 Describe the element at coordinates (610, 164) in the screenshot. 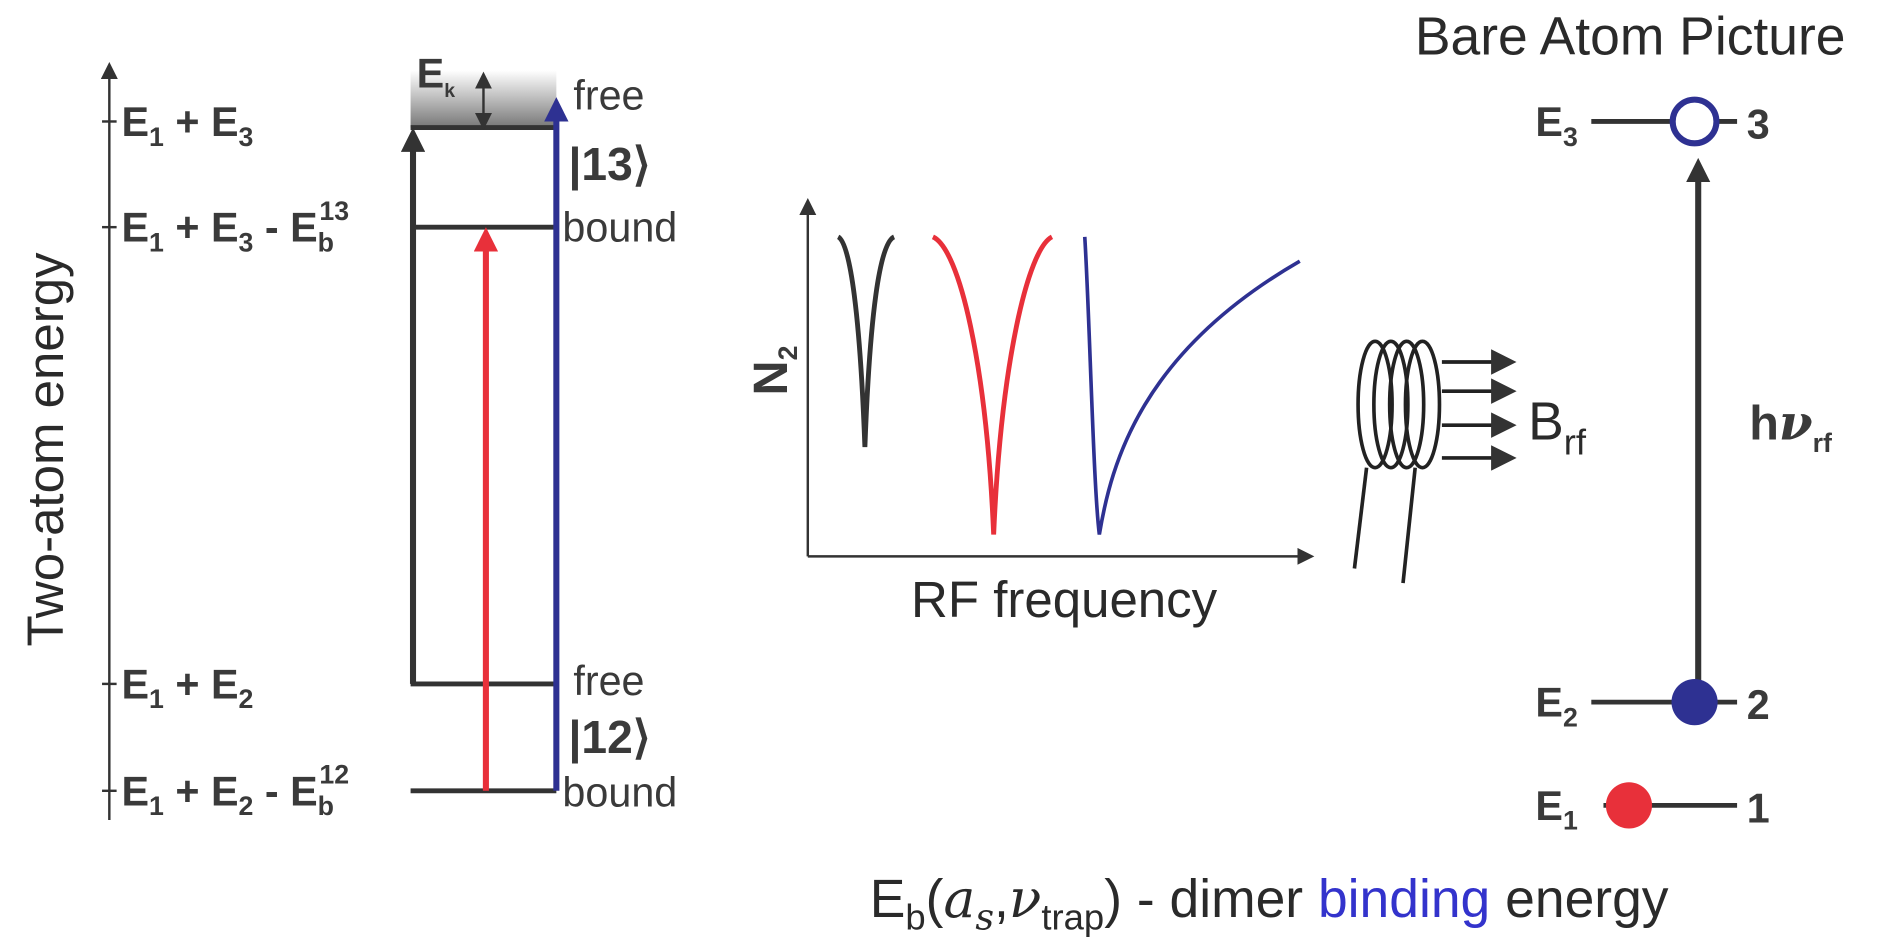

I see `ket: |13⟩` at that location.